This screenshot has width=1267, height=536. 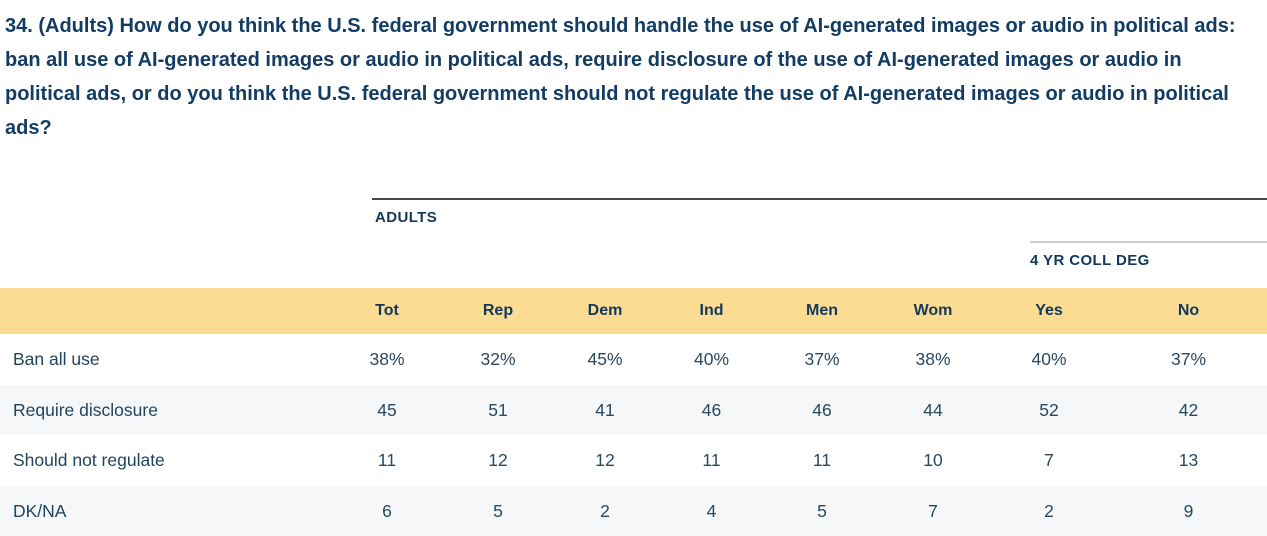 What do you see at coordinates (1049, 409) in the screenshot?
I see `cell-value: 52` at bounding box center [1049, 409].